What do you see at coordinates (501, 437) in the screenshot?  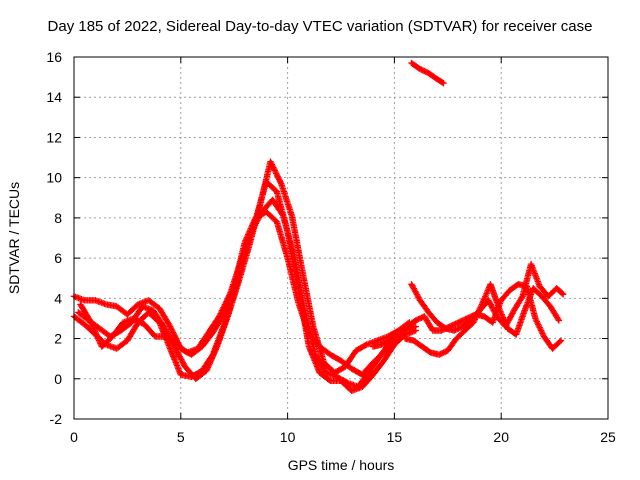 I see `x-tick-label: 20` at bounding box center [501, 437].